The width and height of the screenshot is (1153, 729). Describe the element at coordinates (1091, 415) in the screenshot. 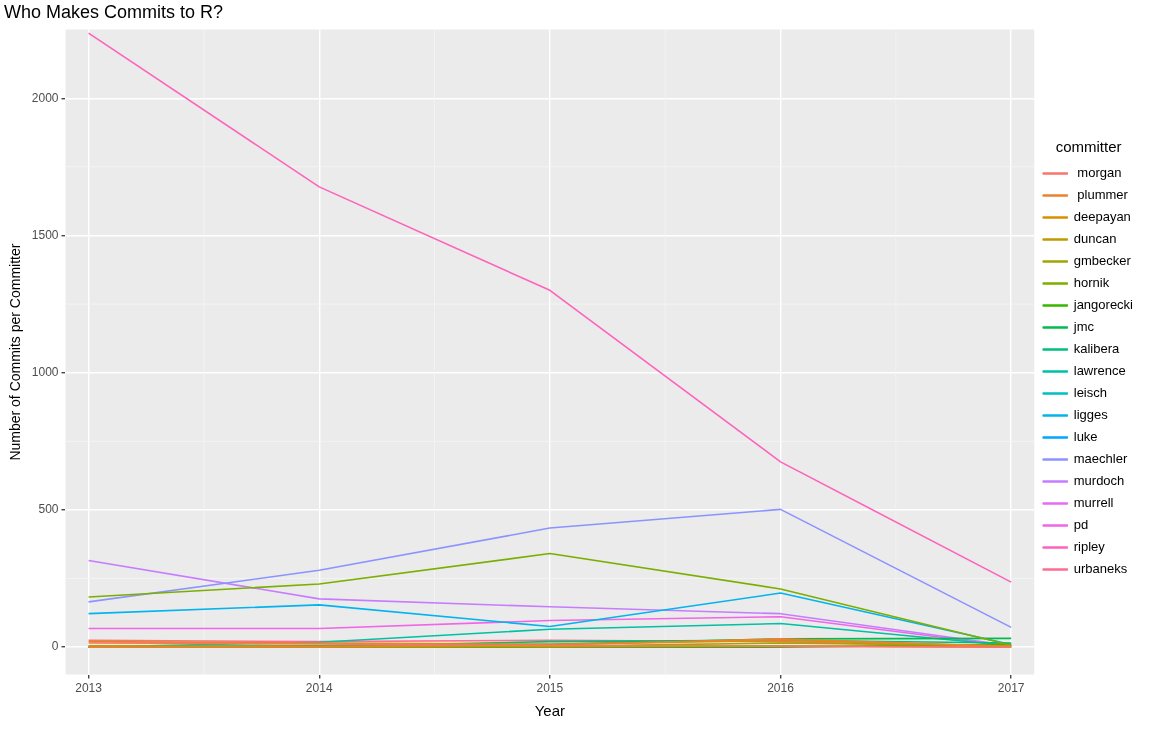

I see `legend-label: ligges` at that location.